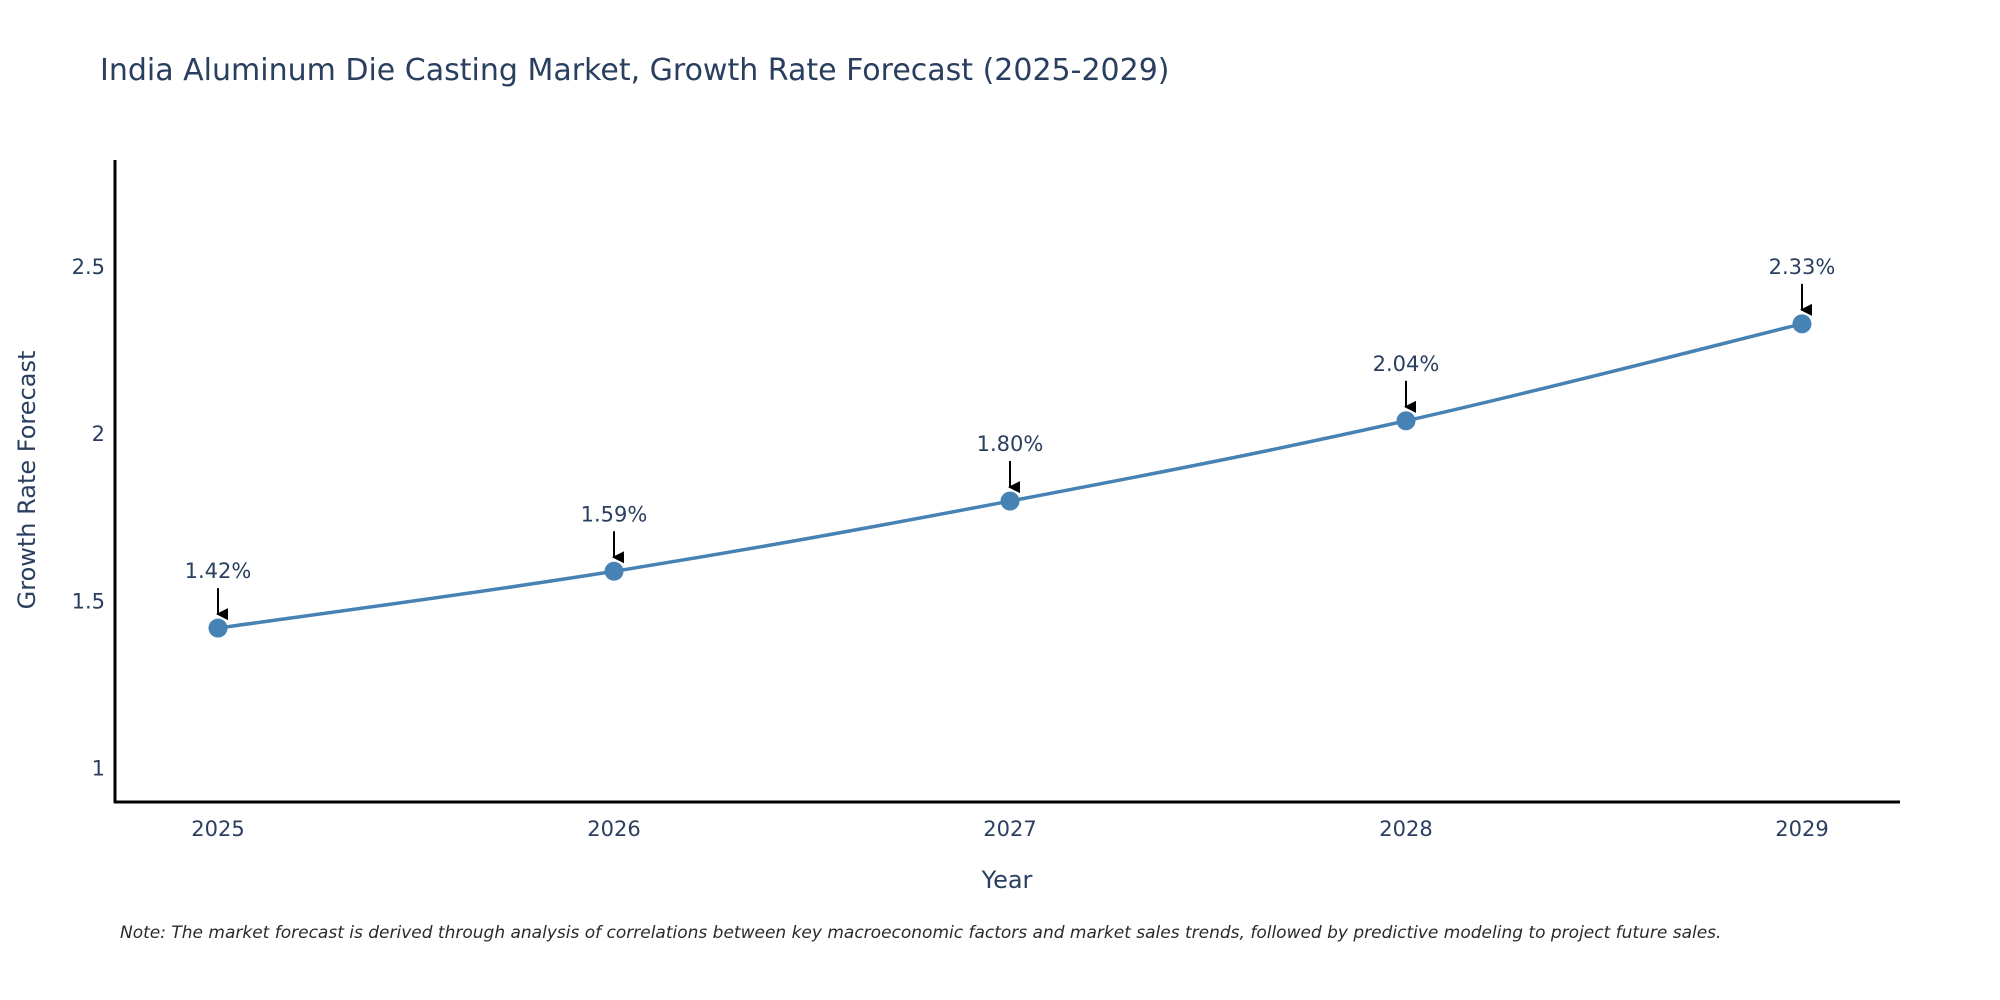 Image resolution: width=2000 pixels, height=1000 pixels. What do you see at coordinates (218, 628) in the screenshot?
I see `data-point-2025` at bounding box center [218, 628].